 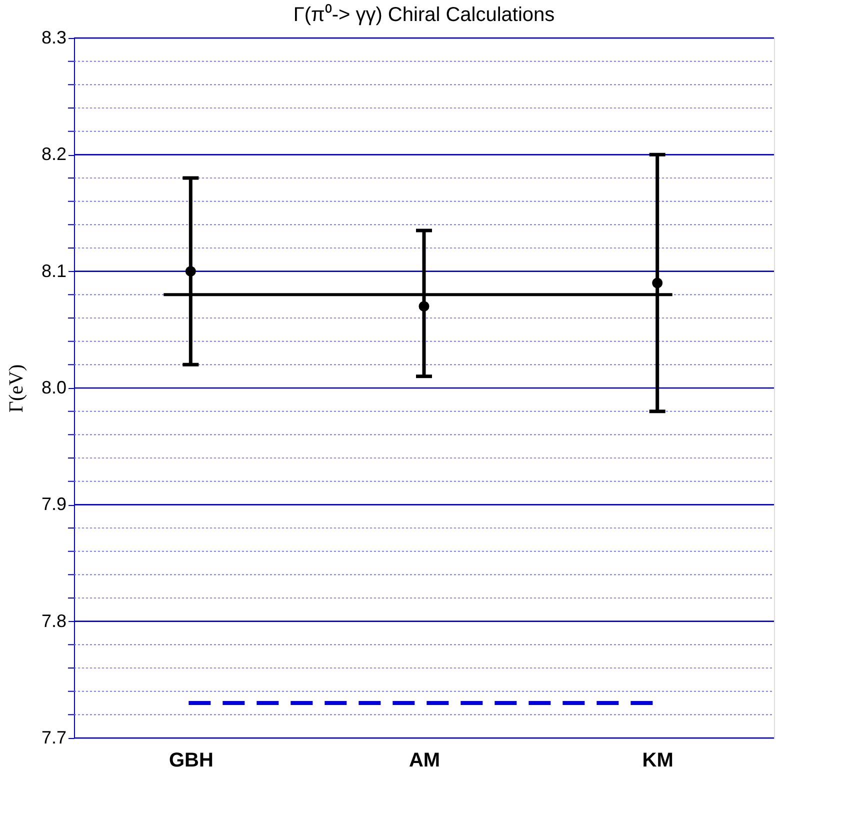 What do you see at coordinates (53, 738) in the screenshot?
I see `y-tick-label: 7.7` at bounding box center [53, 738].